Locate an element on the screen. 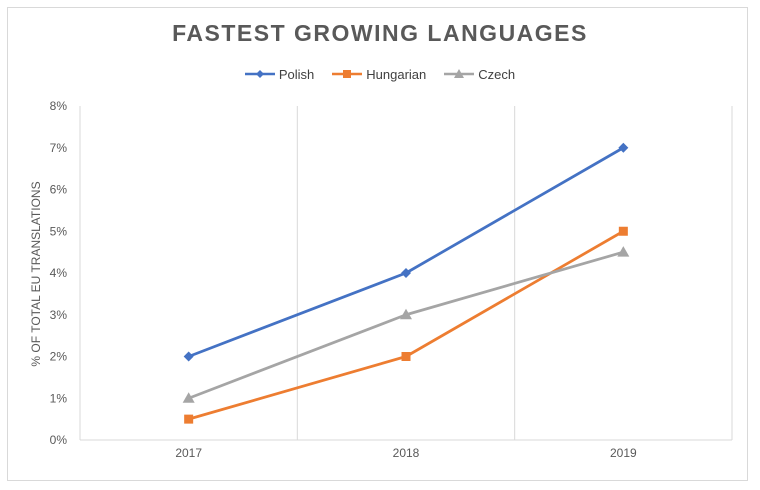 The height and width of the screenshot is (490, 760). data-point-polish-2017 is located at coordinates (188, 356).